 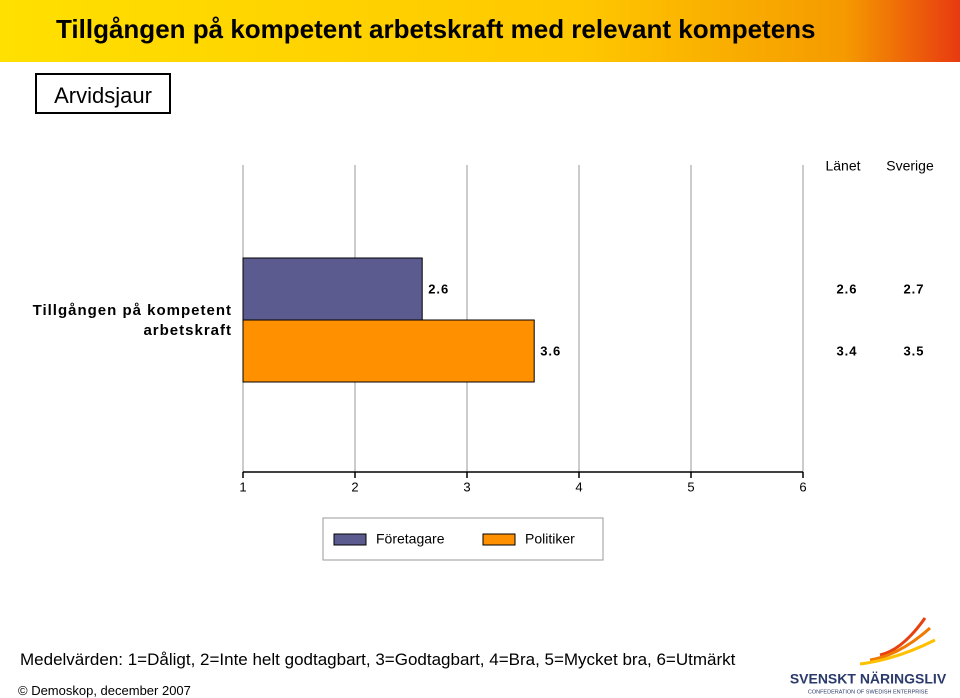 I want to click on title-bar, so click(x=480, y=31).